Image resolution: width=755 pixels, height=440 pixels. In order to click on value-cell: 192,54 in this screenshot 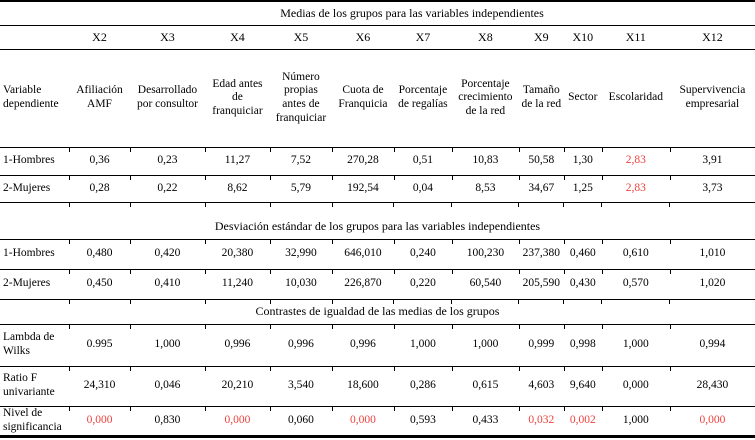, I will do `click(362, 188)`.